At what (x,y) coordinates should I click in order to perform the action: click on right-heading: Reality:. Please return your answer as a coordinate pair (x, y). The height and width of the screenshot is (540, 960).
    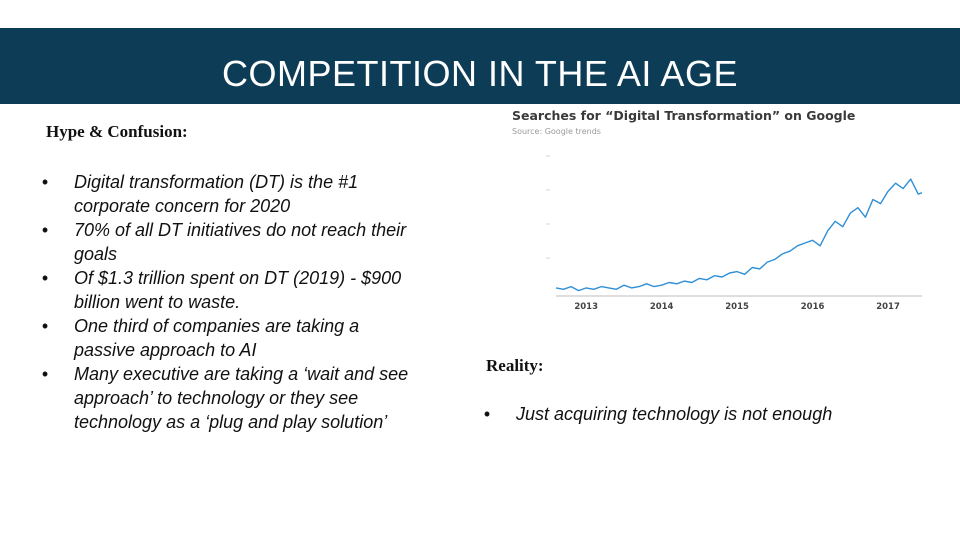
    Looking at the image, I should click on (515, 365).